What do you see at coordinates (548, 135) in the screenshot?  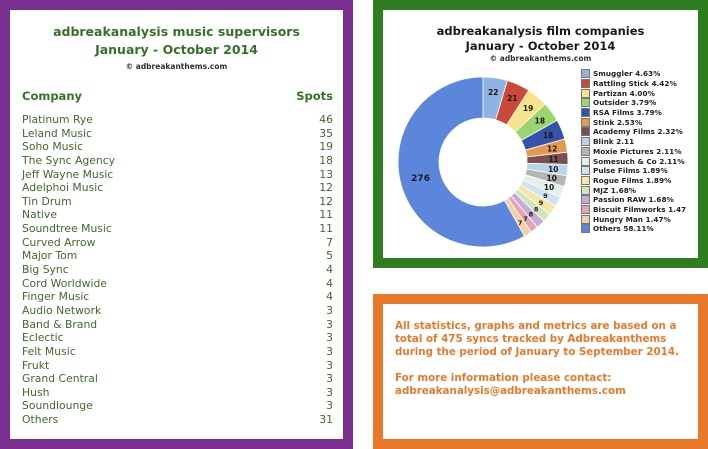 I see `slice-data-label: 18` at bounding box center [548, 135].